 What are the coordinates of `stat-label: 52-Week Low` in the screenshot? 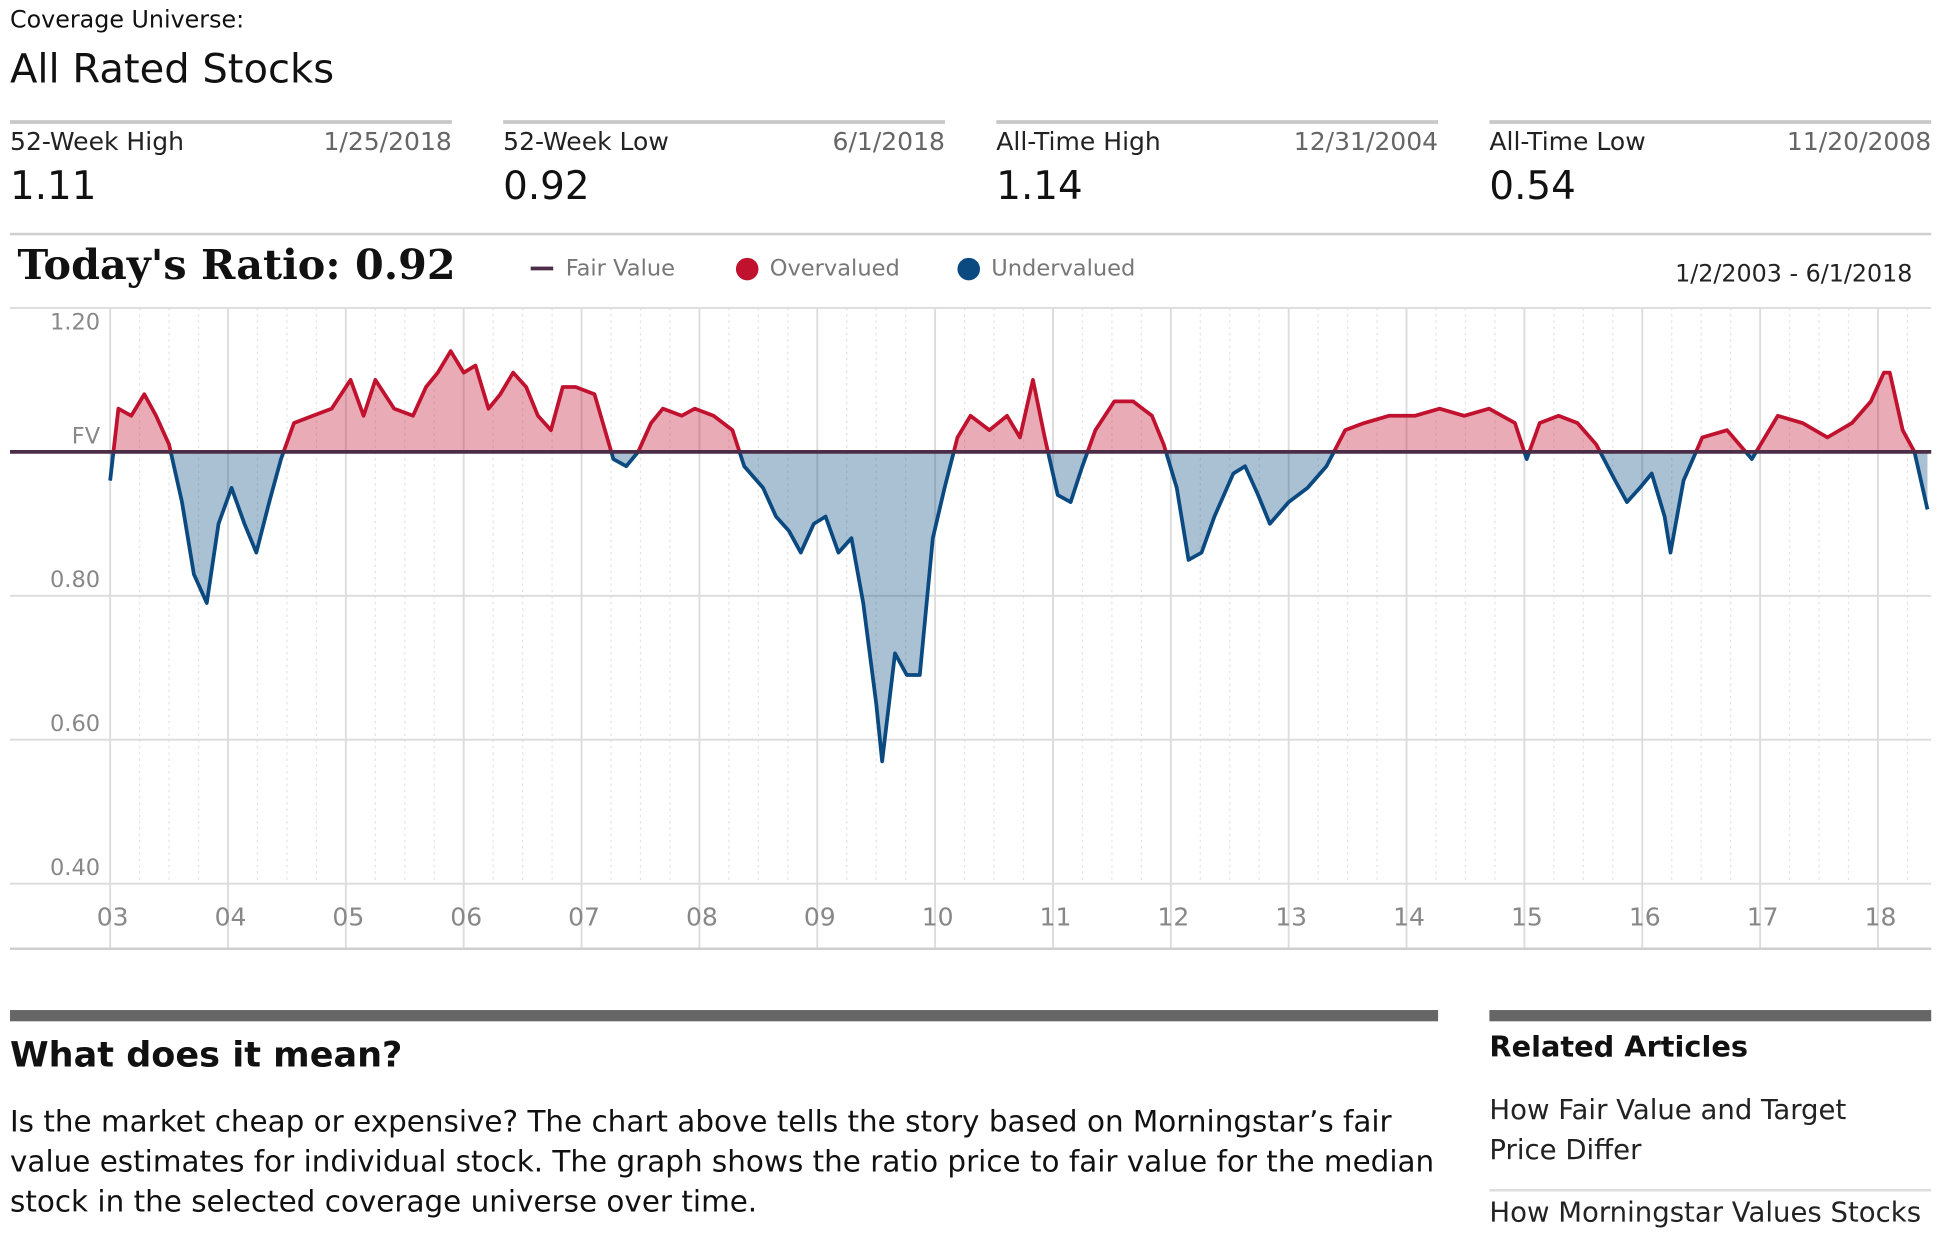 It's located at (586, 141).